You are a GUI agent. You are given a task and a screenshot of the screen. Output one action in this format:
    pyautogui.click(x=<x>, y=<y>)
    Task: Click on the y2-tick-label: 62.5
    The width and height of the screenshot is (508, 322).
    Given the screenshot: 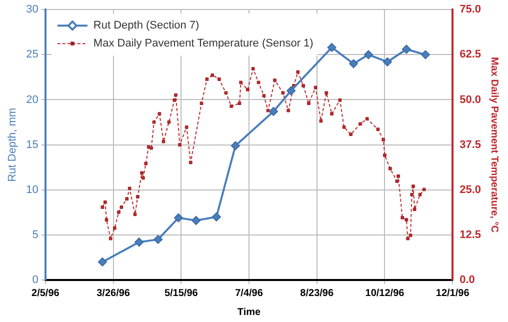 What is the action you would take?
    pyautogui.click(x=471, y=54)
    